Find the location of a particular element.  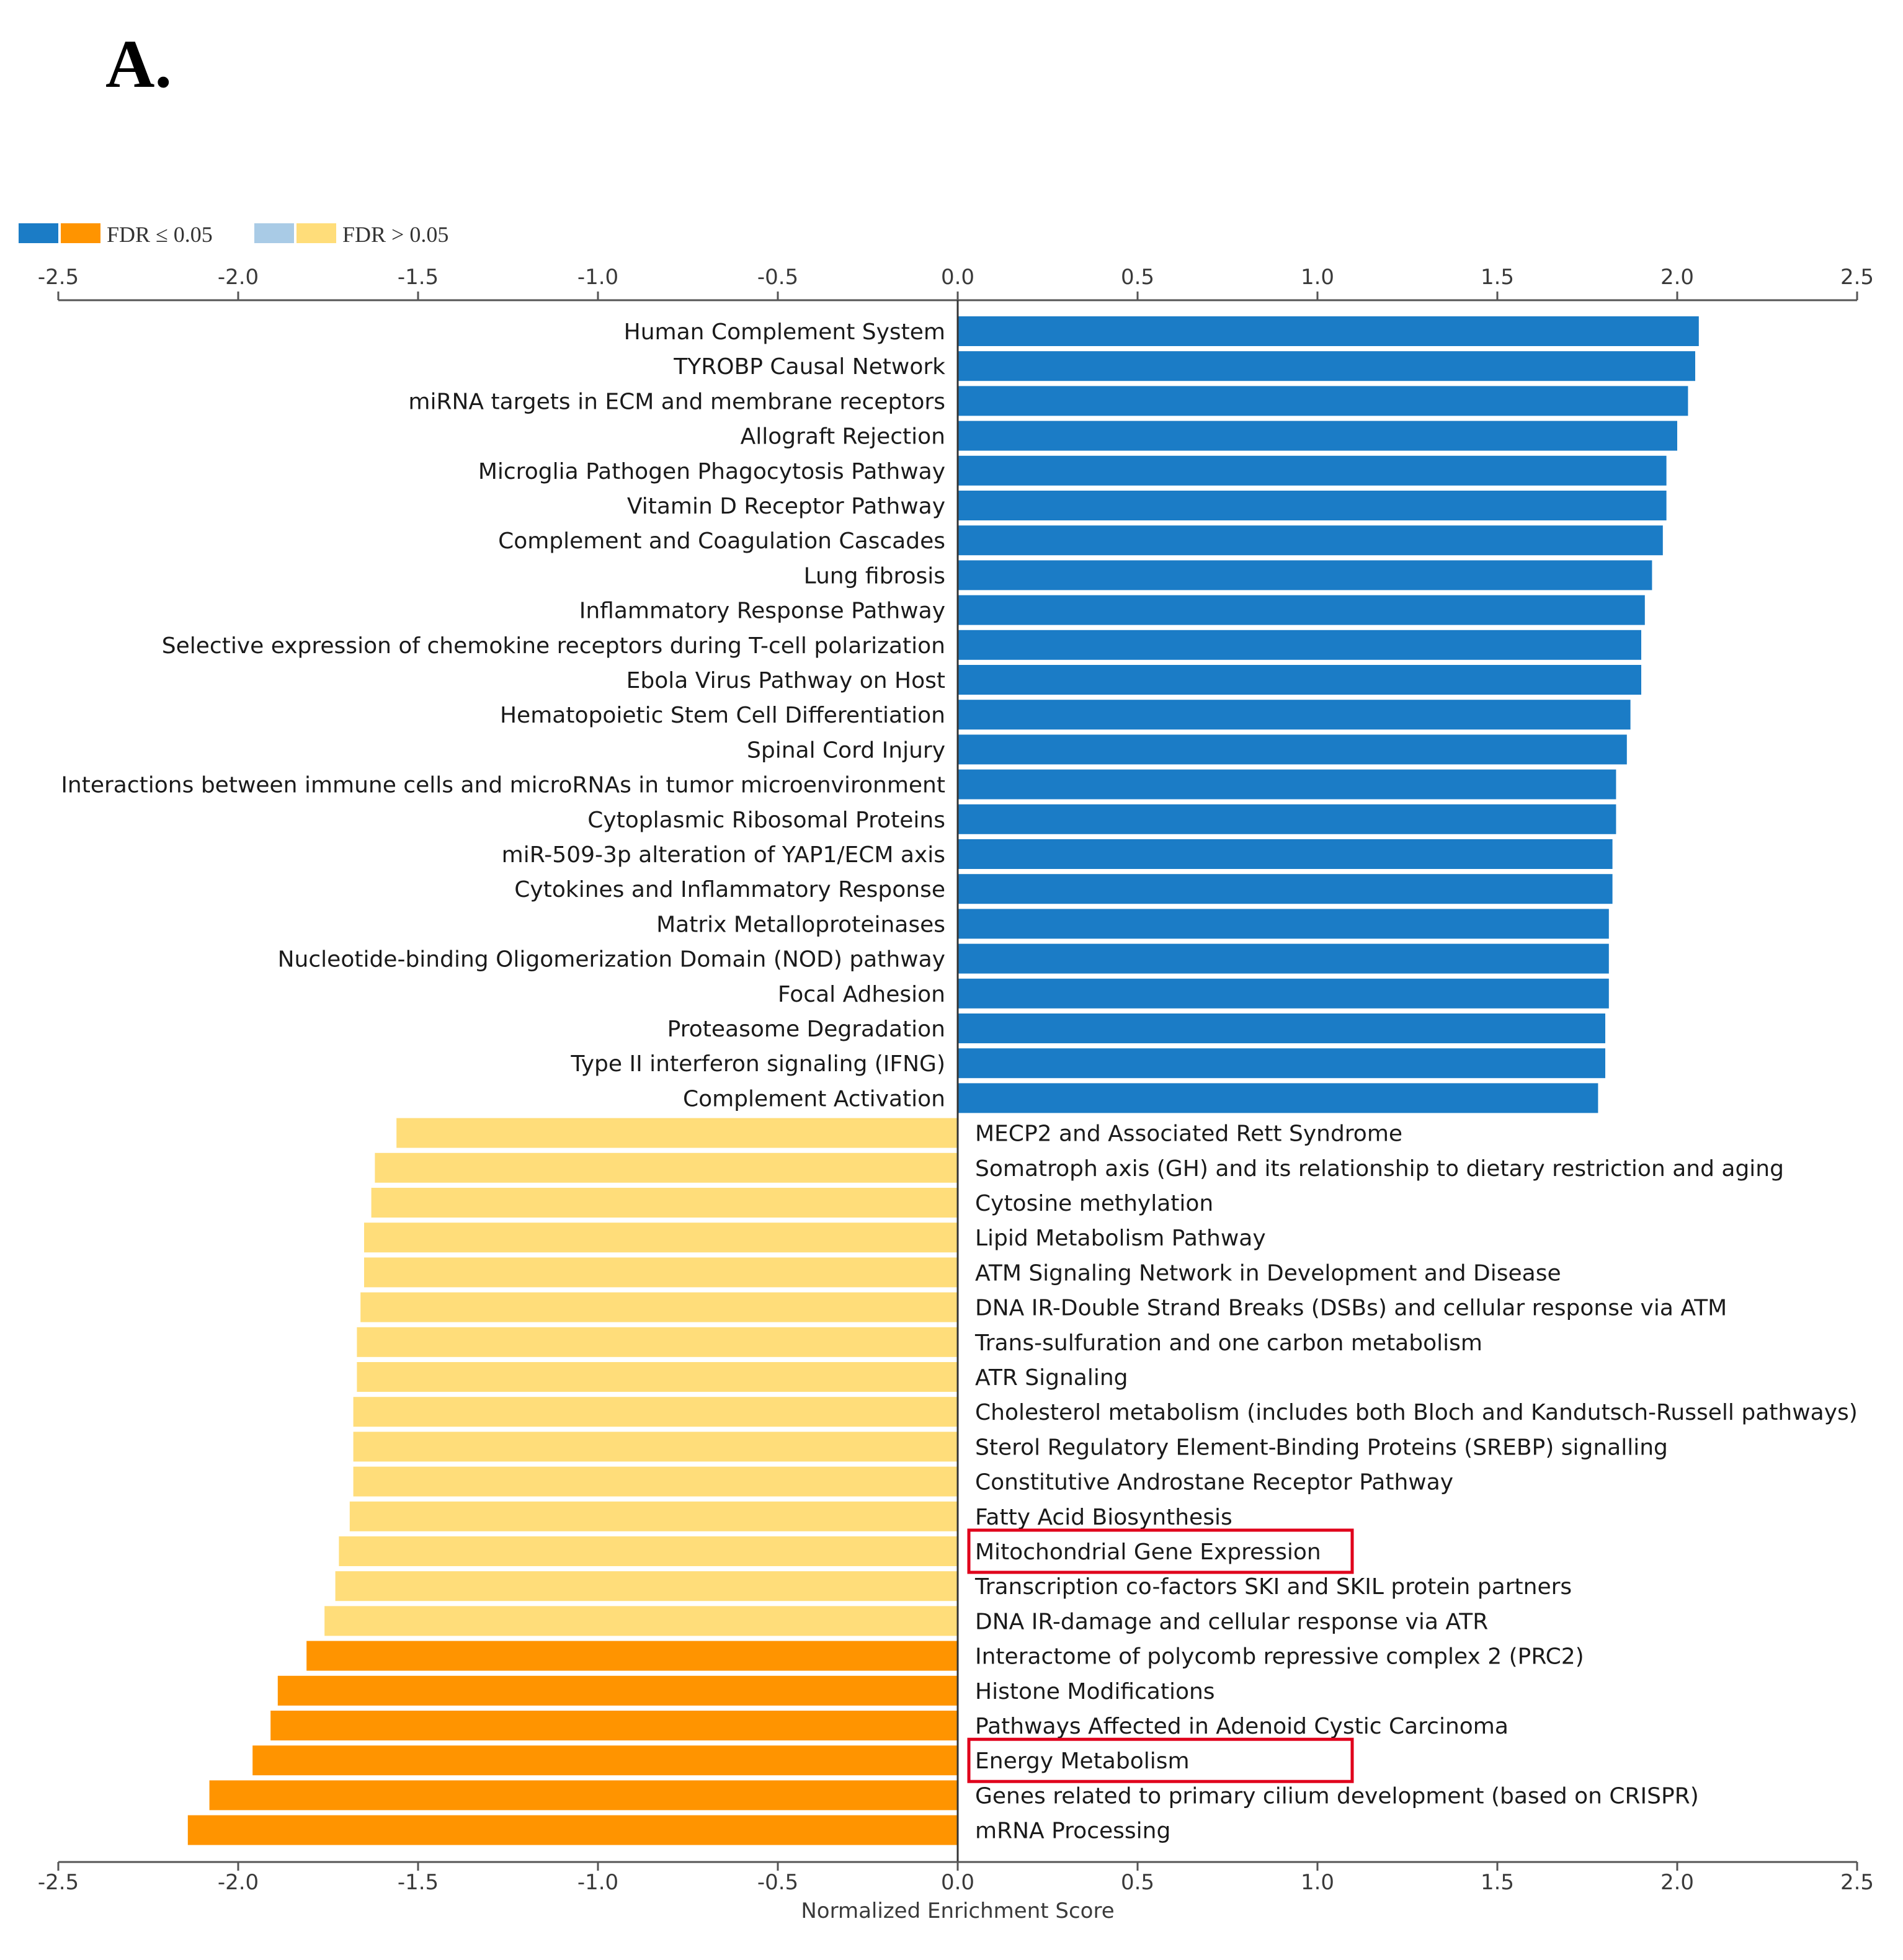

category-label: Energy Metabolism is located at coordinates (1082, 1761).